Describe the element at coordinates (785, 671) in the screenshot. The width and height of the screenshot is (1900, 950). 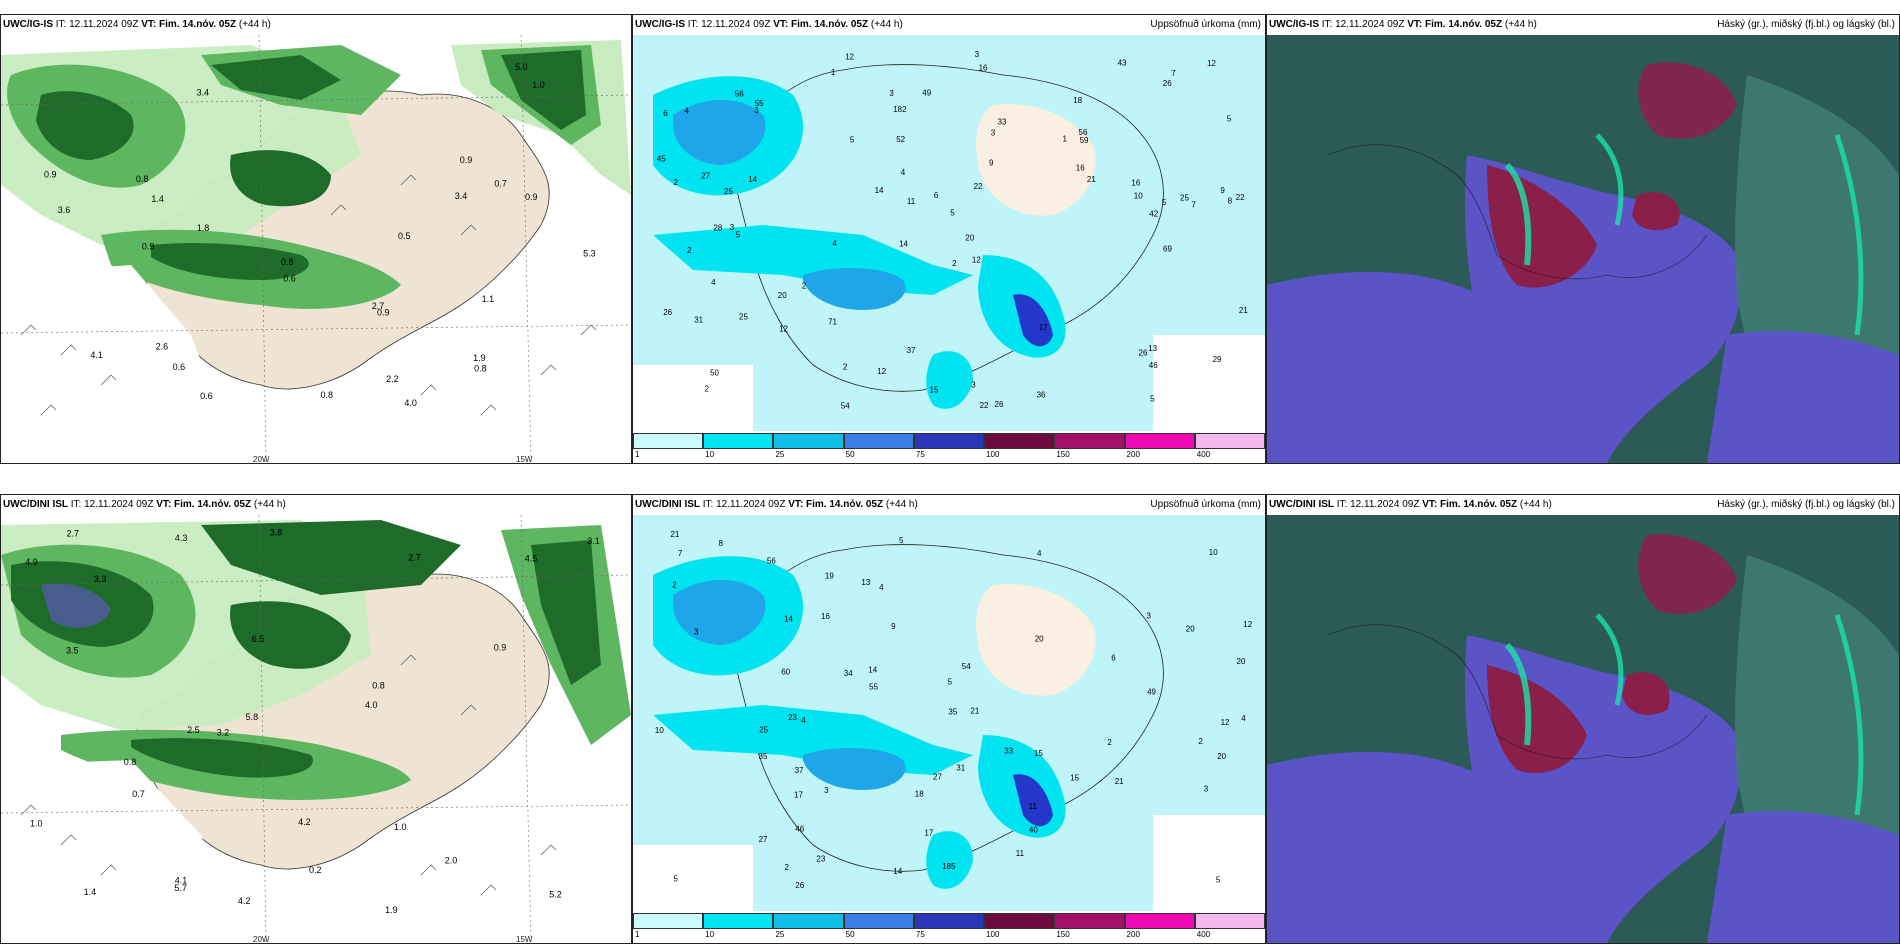
I see `map-value-label: 60` at that location.